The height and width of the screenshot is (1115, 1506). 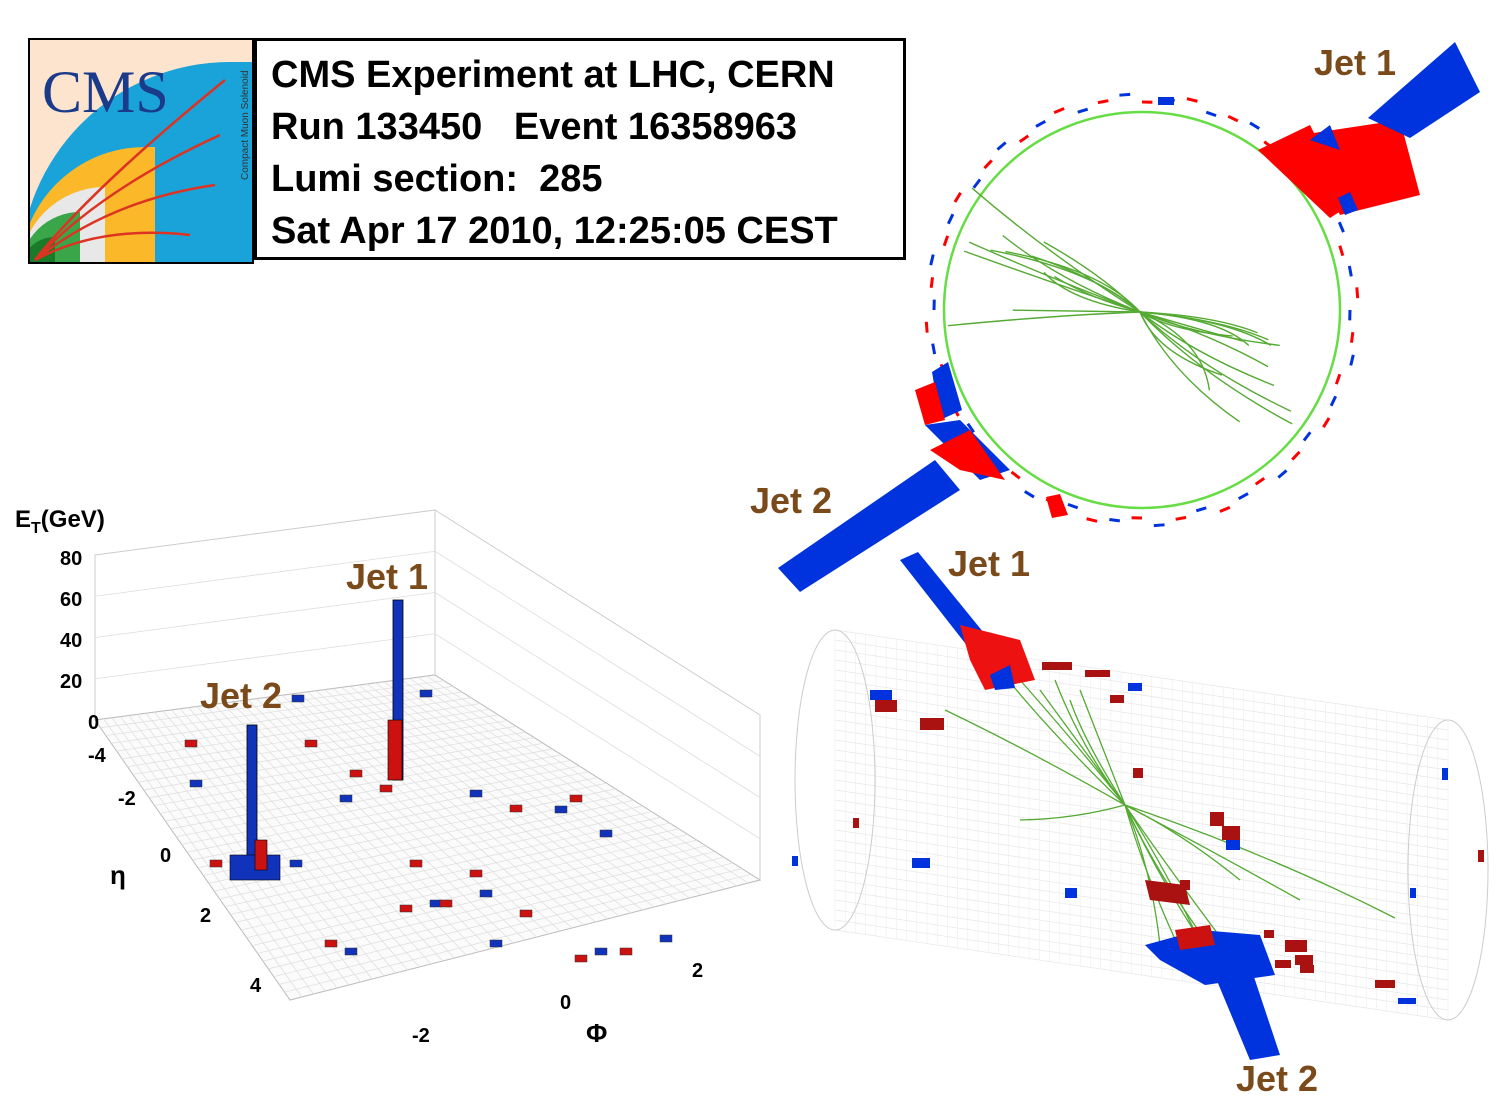 I want to click on jet1-label-cylinder: Jet 1, so click(x=989, y=563).